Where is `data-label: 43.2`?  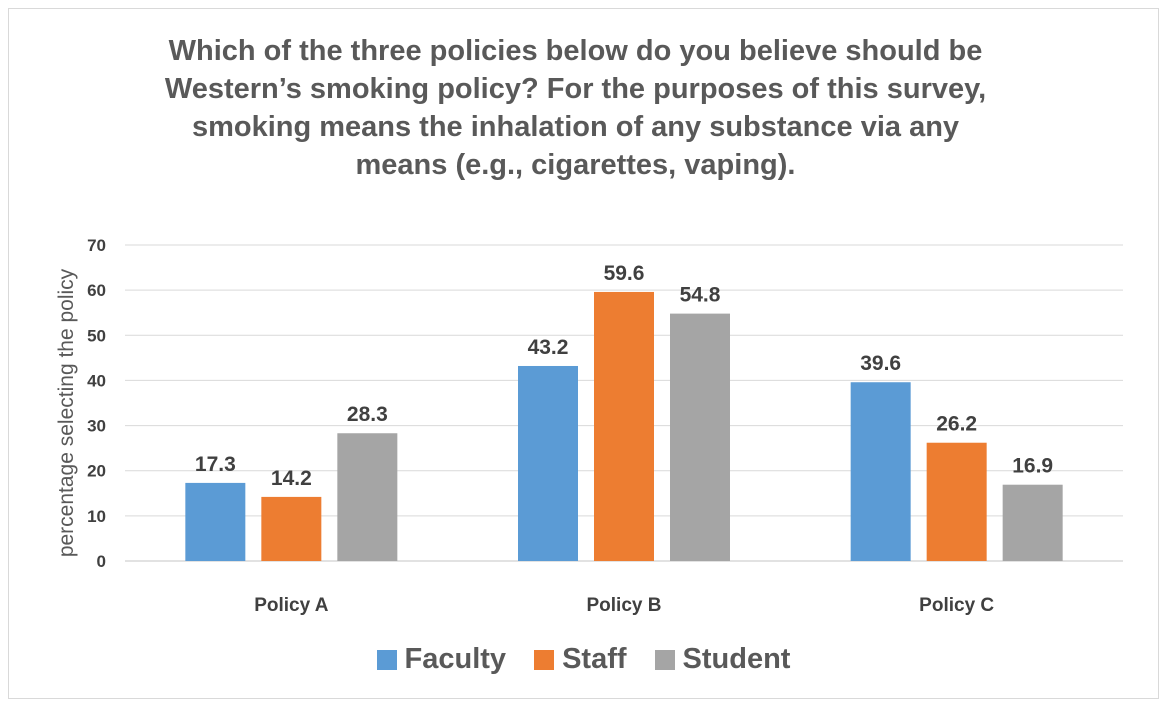 data-label: 43.2 is located at coordinates (548, 347).